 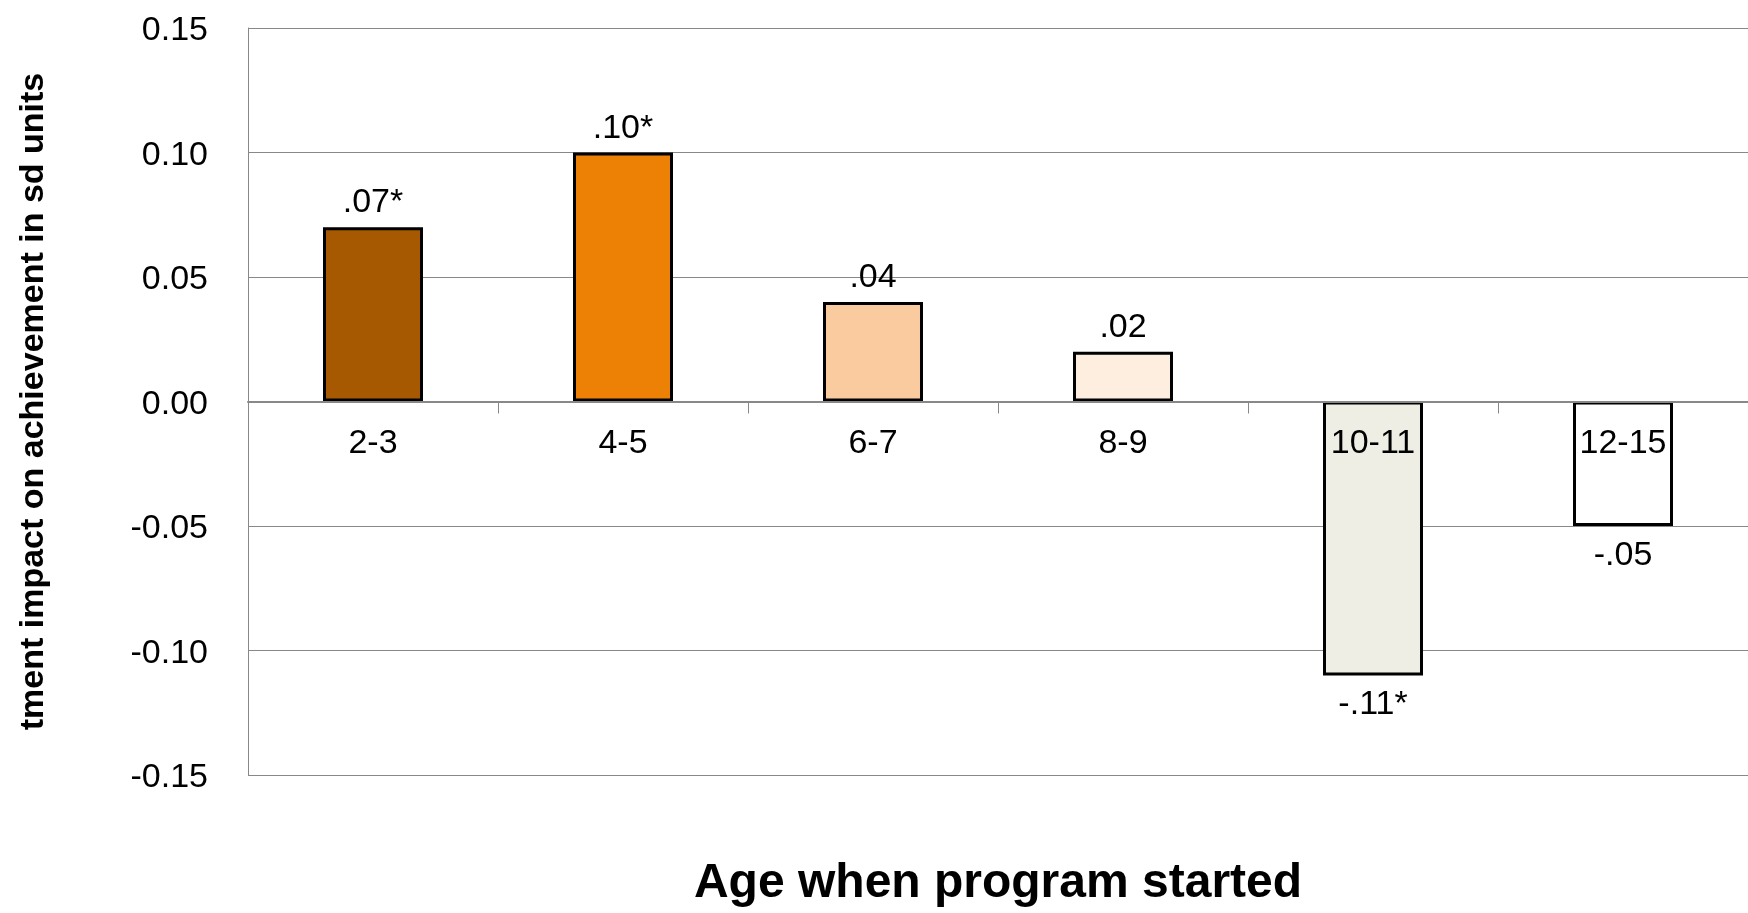 I want to click on data-label: -.05, so click(x=1623, y=553).